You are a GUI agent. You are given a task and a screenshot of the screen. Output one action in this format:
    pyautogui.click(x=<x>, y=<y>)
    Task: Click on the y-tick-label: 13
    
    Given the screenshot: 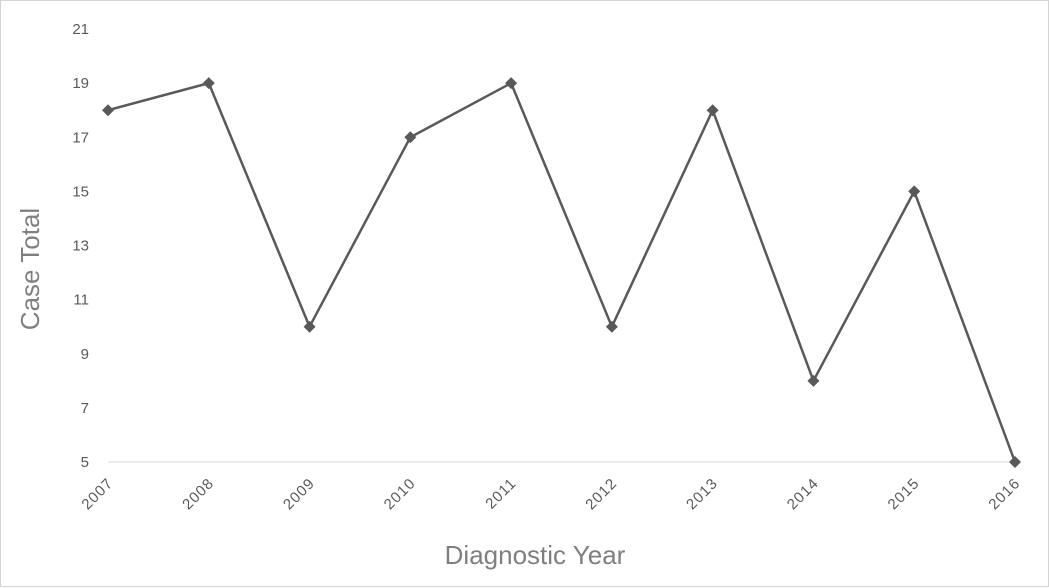 What is the action you would take?
    pyautogui.click(x=80, y=246)
    